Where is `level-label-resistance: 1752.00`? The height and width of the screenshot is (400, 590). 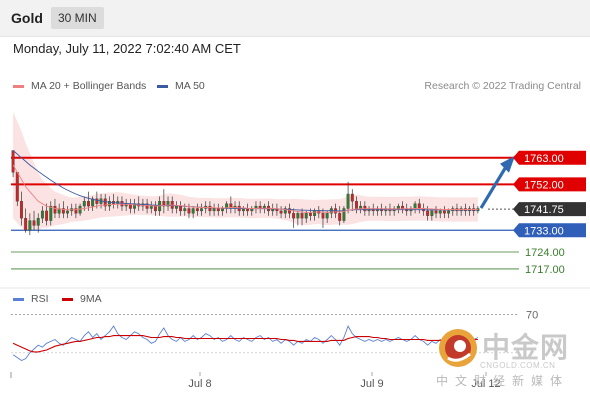 level-label-resistance: 1752.00 is located at coordinates (549, 184).